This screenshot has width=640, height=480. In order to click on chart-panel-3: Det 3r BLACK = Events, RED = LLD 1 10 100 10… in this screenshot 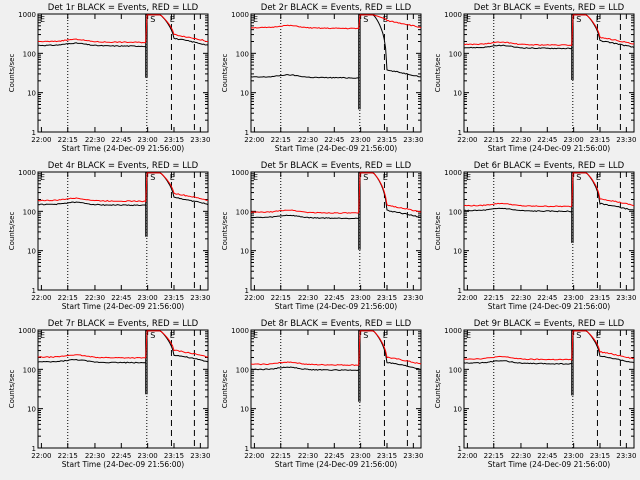, I will do `click(535, 78)`.